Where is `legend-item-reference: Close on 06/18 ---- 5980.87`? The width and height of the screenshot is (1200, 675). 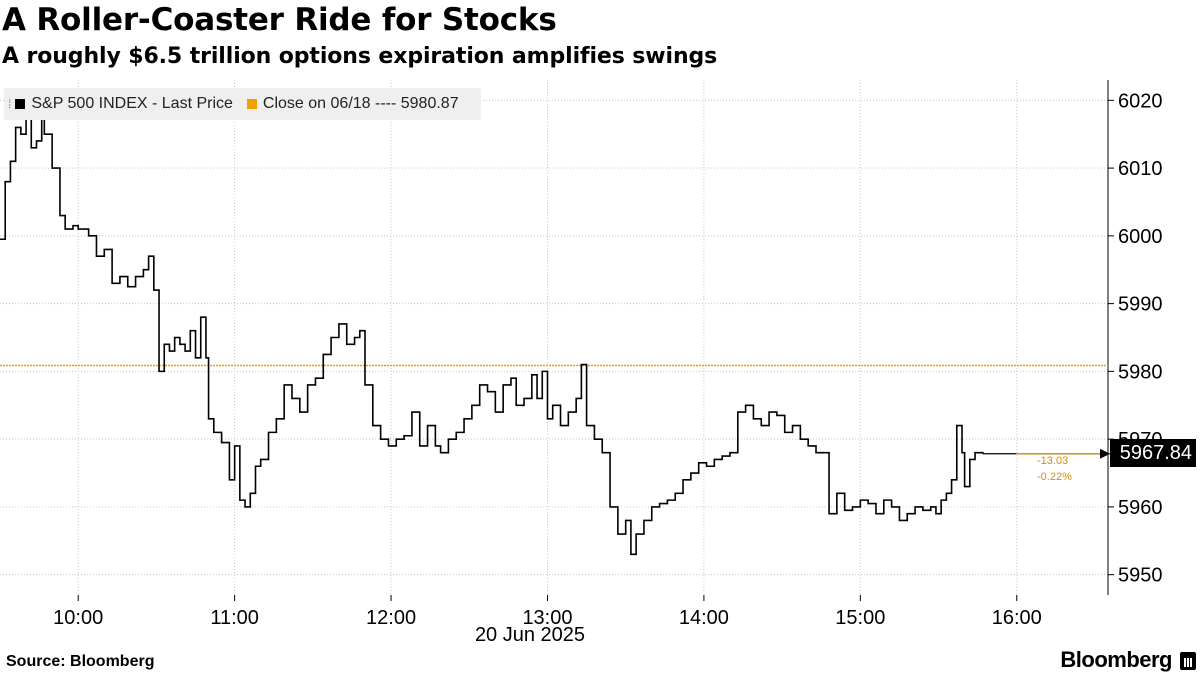
legend-item-reference: Close on 06/18 ---- 5980.87 is located at coordinates (352, 104).